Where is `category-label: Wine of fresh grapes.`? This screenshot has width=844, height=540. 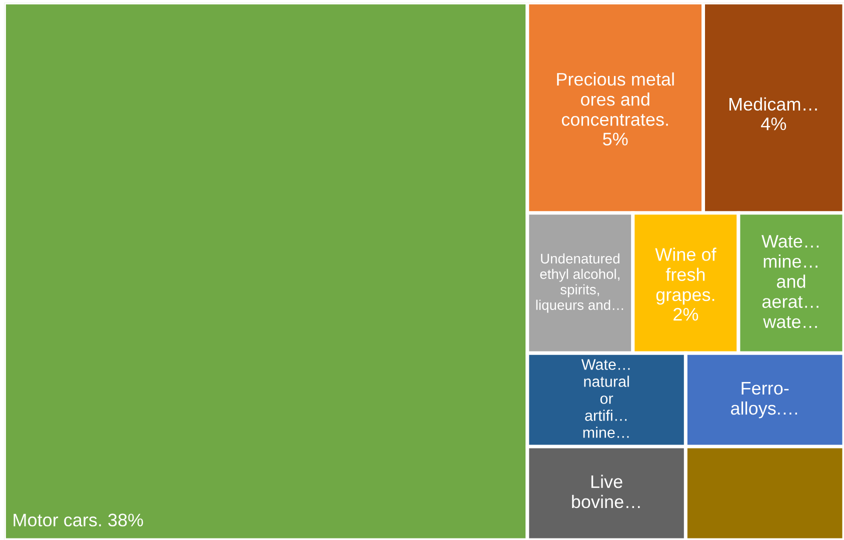 category-label: Wine of fresh grapes. is located at coordinates (685, 276).